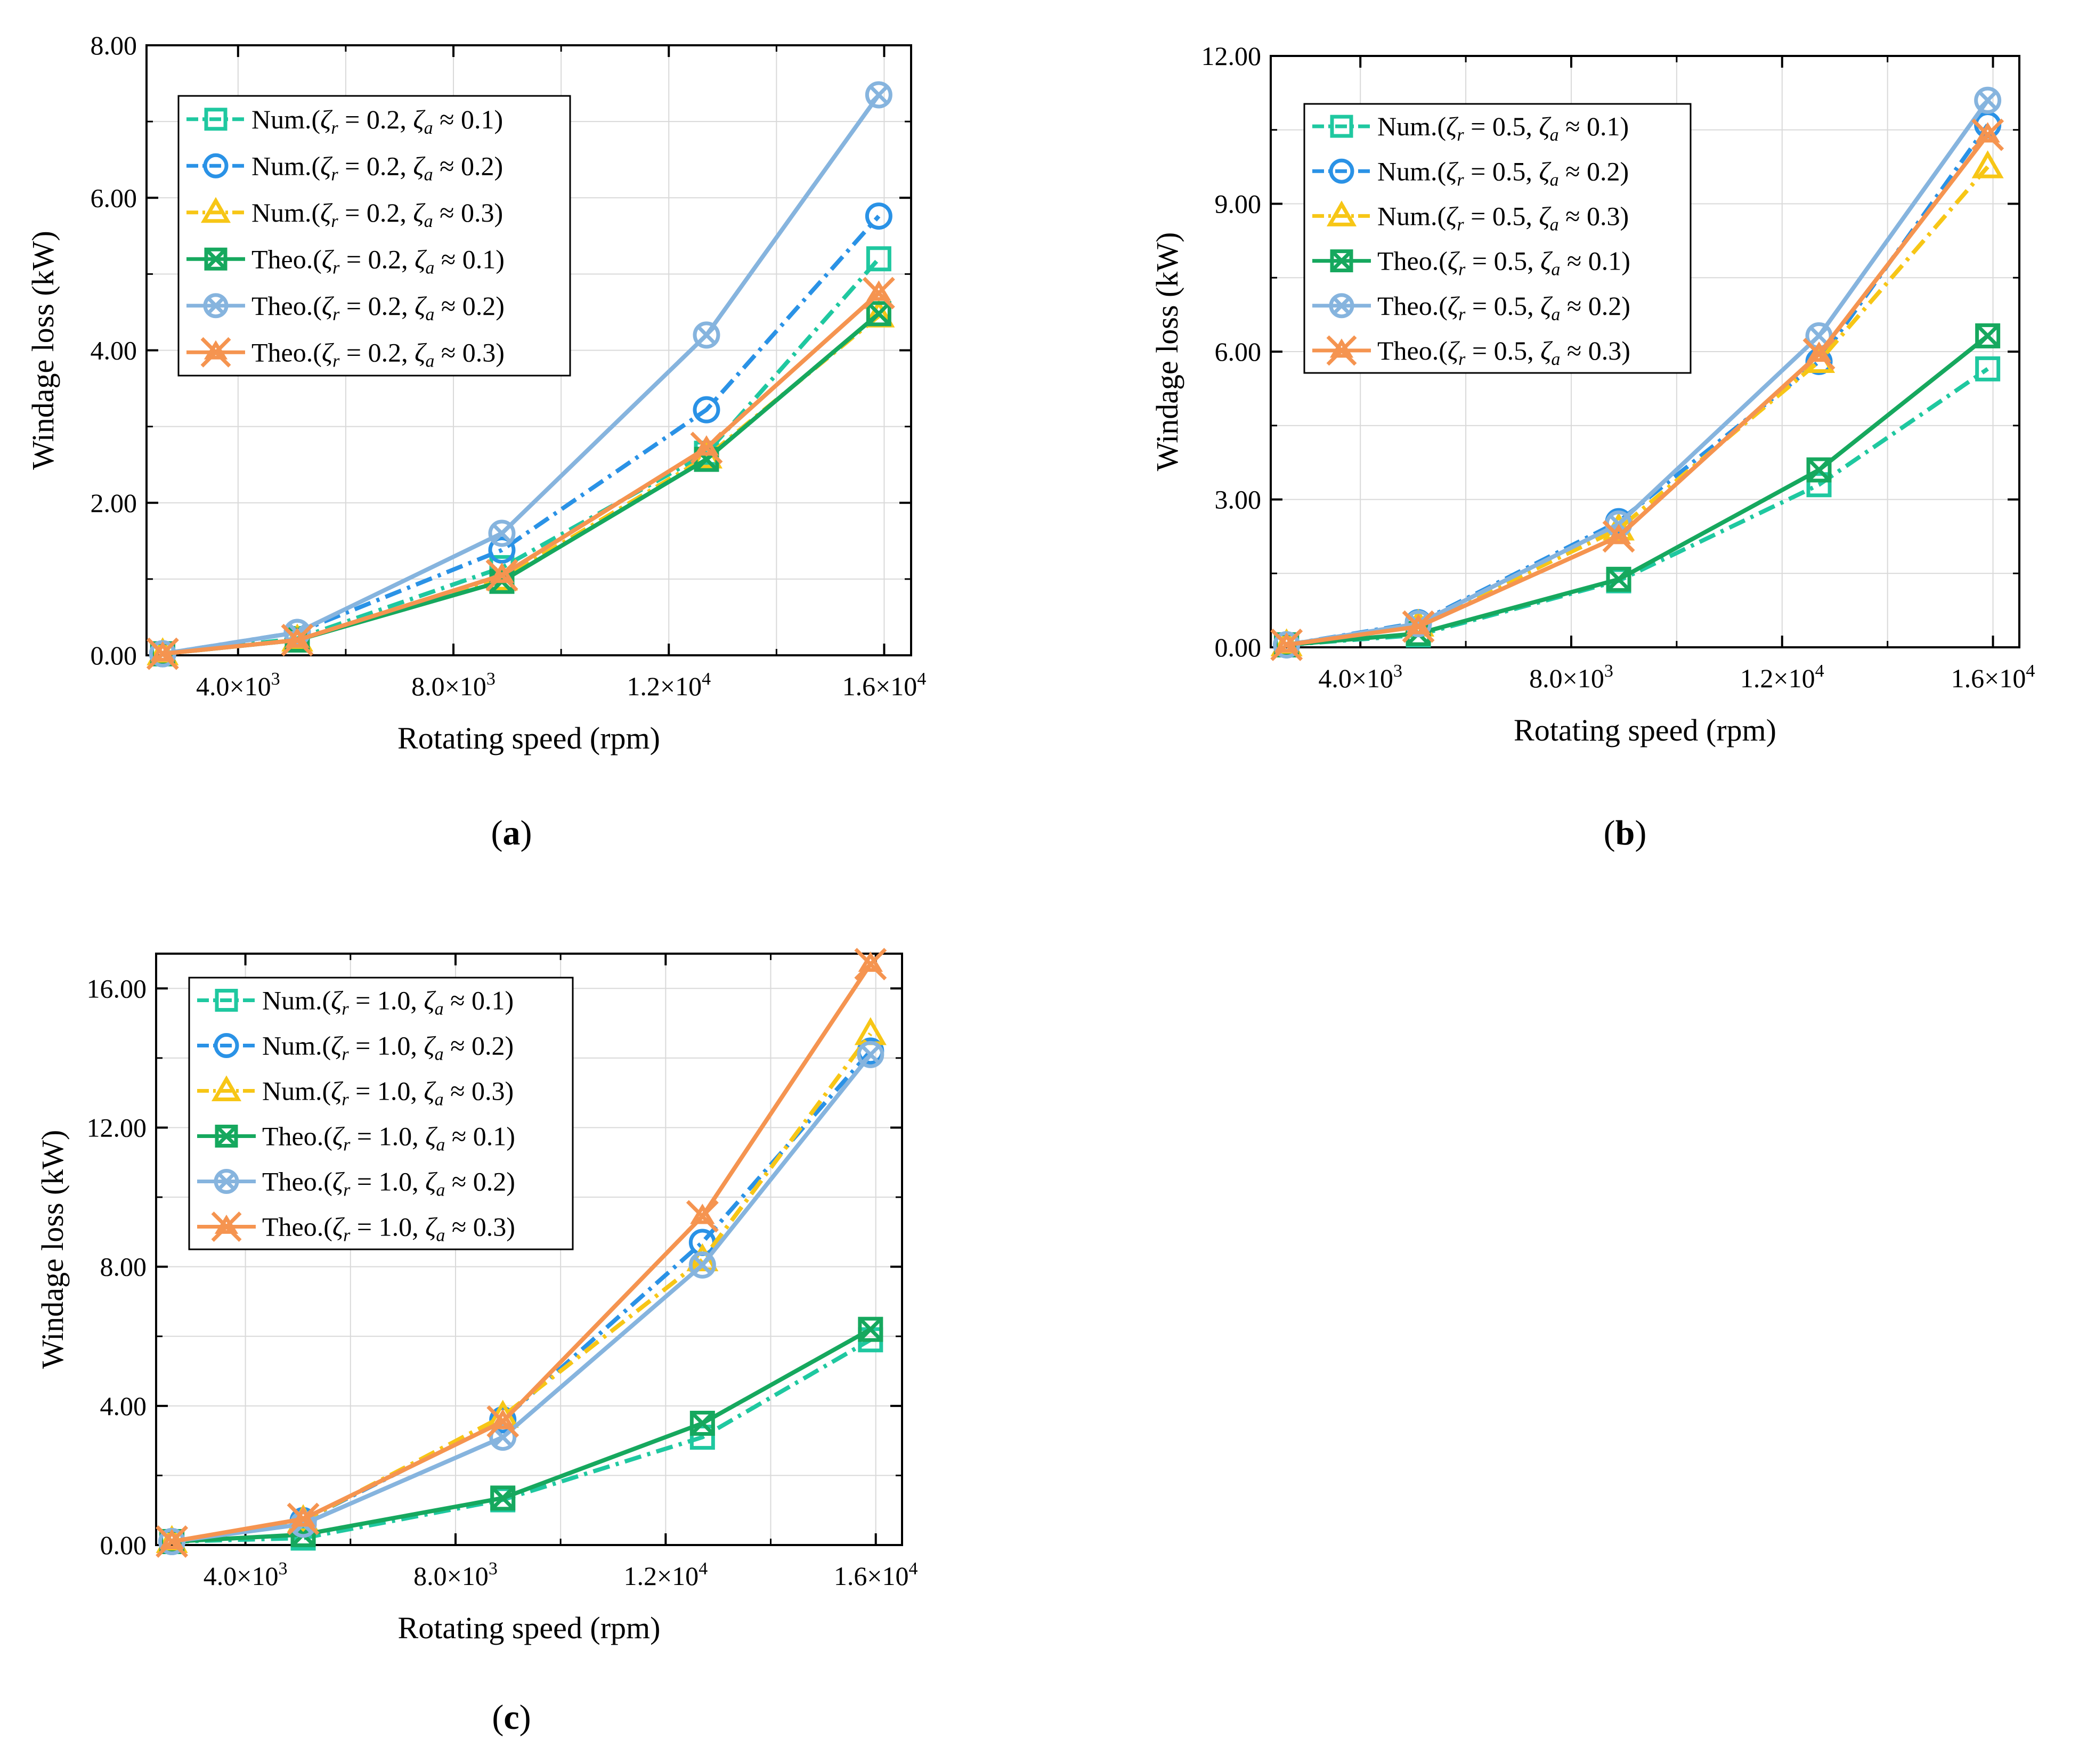 The width and height of the screenshot is (2087, 1764). I want to click on legend-entry: Num.(ζr = 0.5, ζa ≈ 0.1), so click(1503, 128).